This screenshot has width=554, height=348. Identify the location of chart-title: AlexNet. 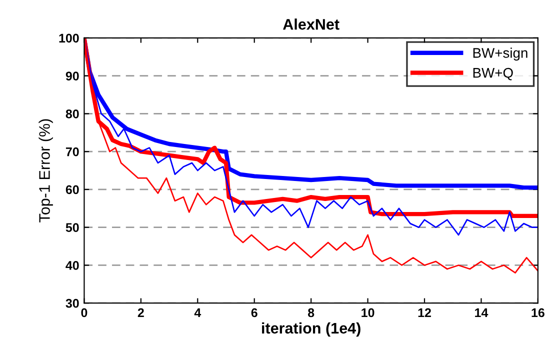
(311, 24).